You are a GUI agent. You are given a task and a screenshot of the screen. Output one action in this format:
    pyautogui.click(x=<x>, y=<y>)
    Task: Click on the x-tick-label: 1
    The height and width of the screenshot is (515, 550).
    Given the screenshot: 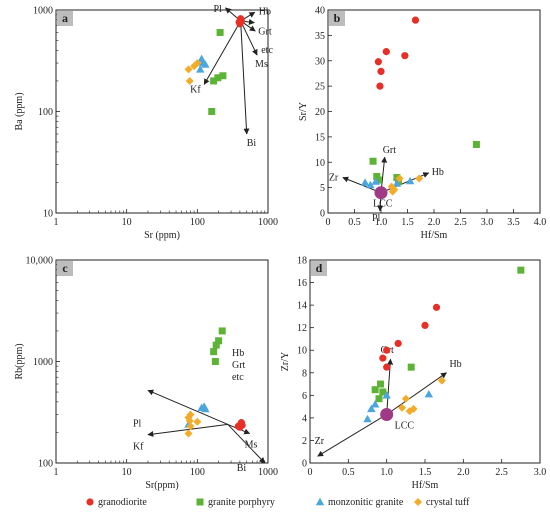 What is the action you would take?
    pyautogui.click(x=56, y=222)
    